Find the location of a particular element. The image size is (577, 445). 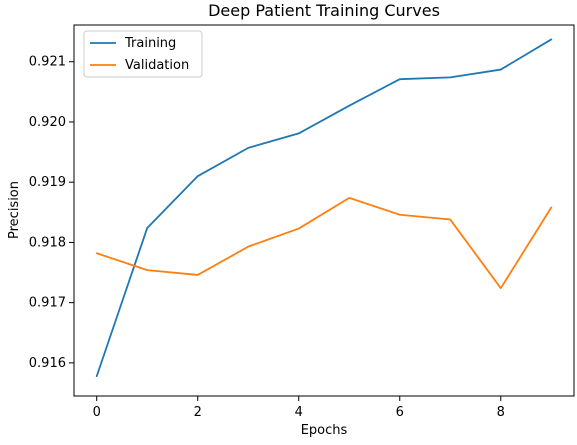

chart-title: Deep Patient Training Curves is located at coordinates (324, 10).